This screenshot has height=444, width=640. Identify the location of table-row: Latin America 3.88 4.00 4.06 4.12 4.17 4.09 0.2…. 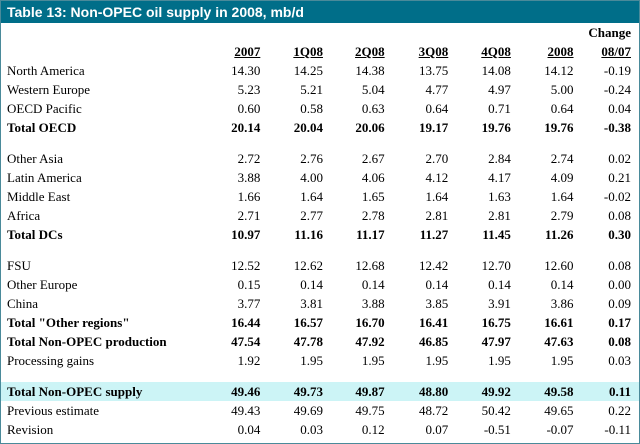
(320, 177).